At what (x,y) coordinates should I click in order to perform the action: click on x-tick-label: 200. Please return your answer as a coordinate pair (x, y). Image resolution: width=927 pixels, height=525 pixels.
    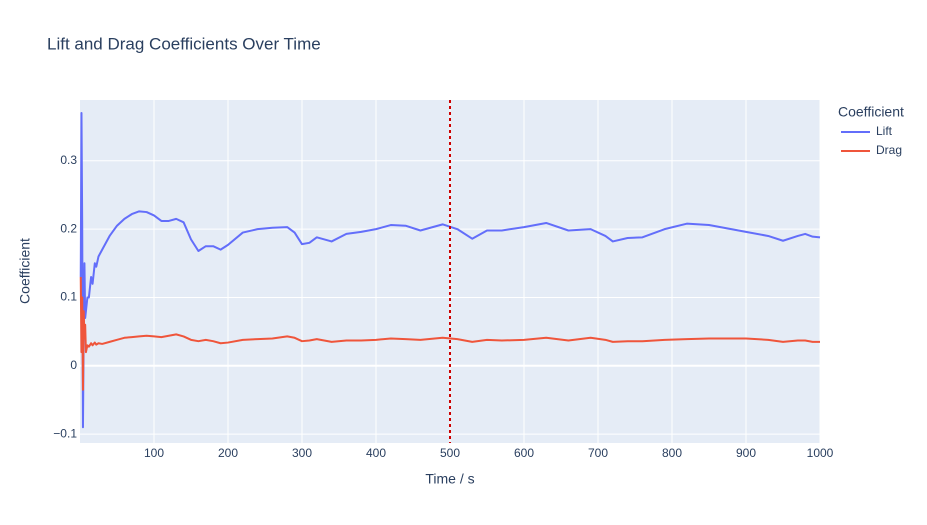
    Looking at the image, I should click on (228, 453).